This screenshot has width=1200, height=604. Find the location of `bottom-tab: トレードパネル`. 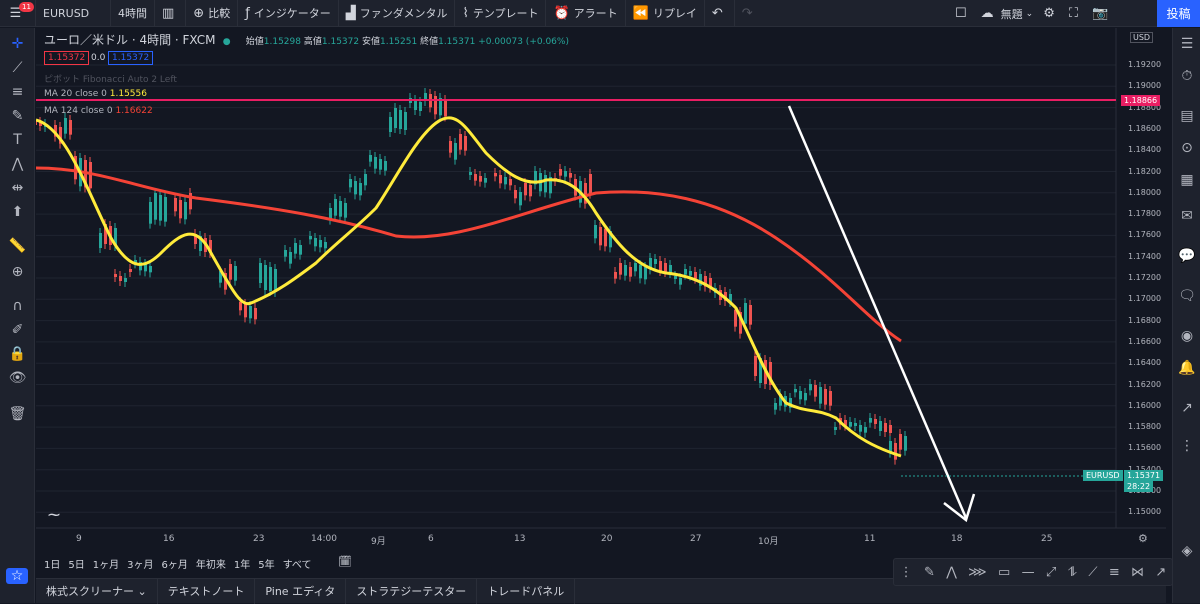

bottom-tab: トレードパネル is located at coordinates (526, 591).